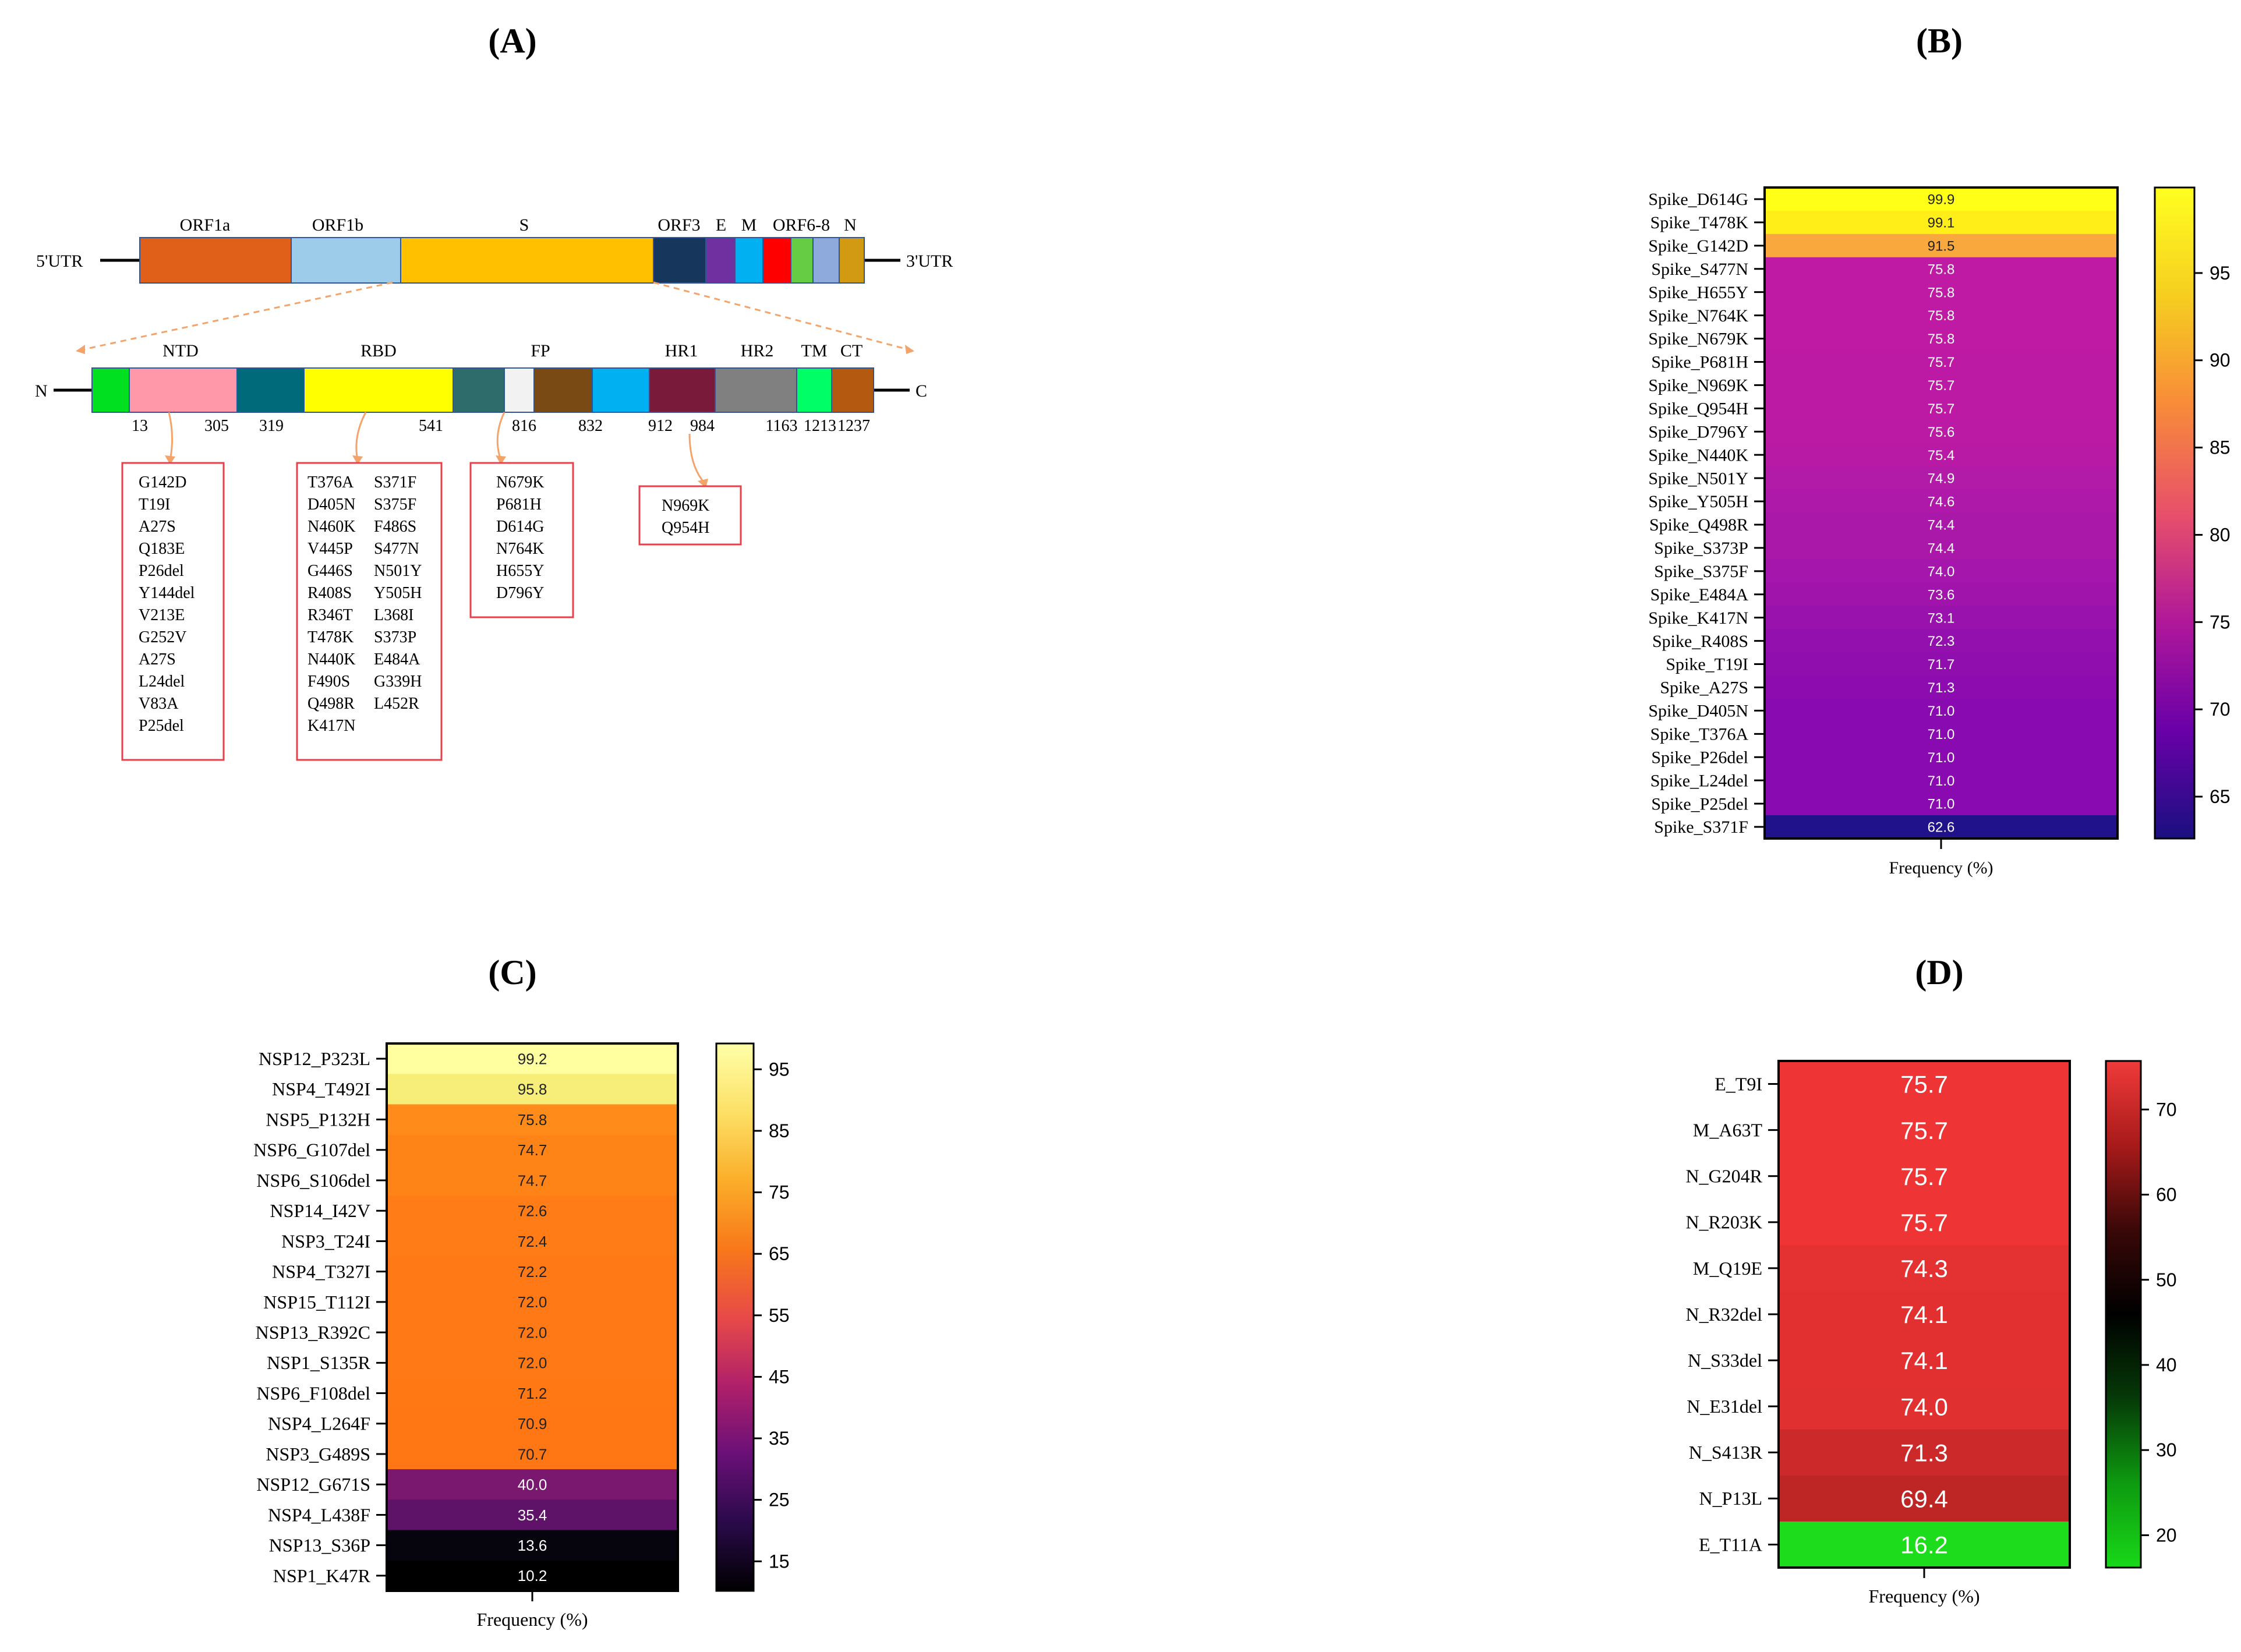  Describe the element at coordinates (1941, 200) in the screenshot. I see `heatmap-value-label: 99.9` at that location.